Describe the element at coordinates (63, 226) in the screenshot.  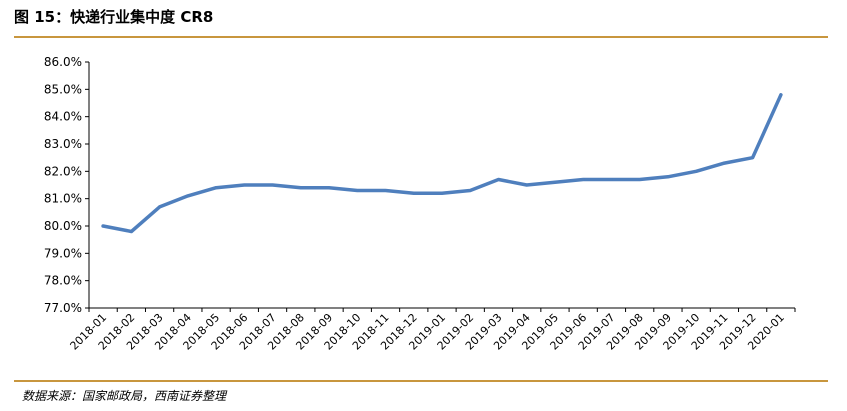
I see `y-tick-label: 80.0%` at that location.